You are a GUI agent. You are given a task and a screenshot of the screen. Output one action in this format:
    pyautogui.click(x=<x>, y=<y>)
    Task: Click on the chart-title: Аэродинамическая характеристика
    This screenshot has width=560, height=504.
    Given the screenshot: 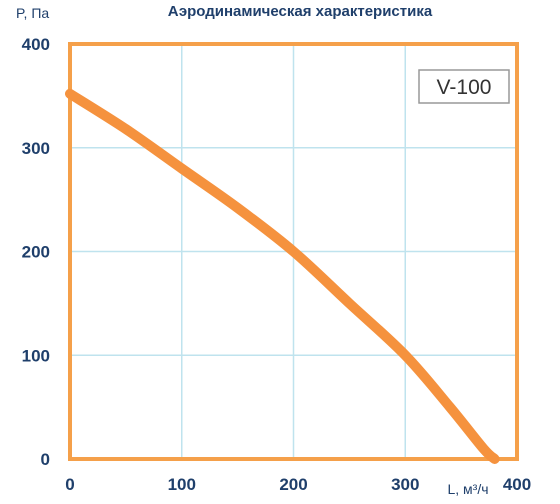 What is the action you would take?
    pyautogui.click(x=300, y=11)
    